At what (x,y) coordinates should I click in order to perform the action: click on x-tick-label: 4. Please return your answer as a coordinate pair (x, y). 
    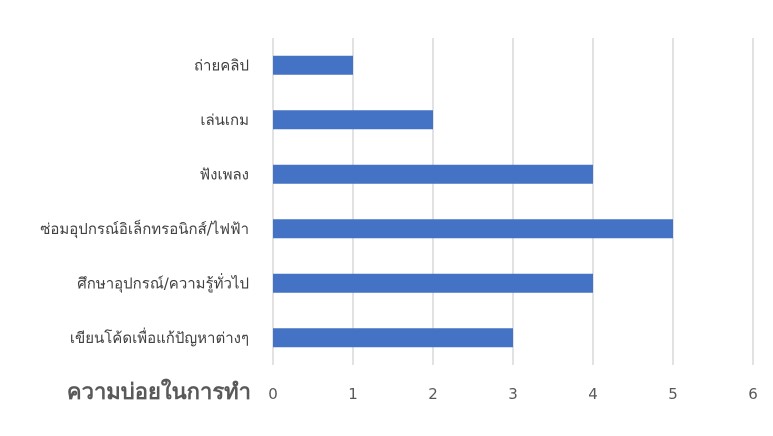
    Looking at the image, I should click on (593, 394).